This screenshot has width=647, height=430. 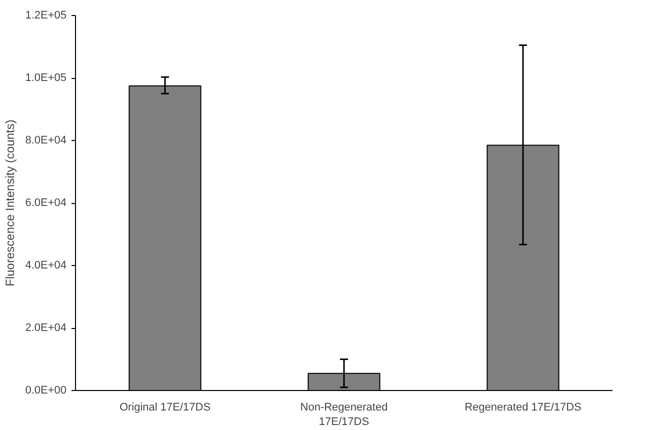 What do you see at coordinates (46, 16) in the screenshot?
I see `y-tick-label: 1.2E+05` at bounding box center [46, 16].